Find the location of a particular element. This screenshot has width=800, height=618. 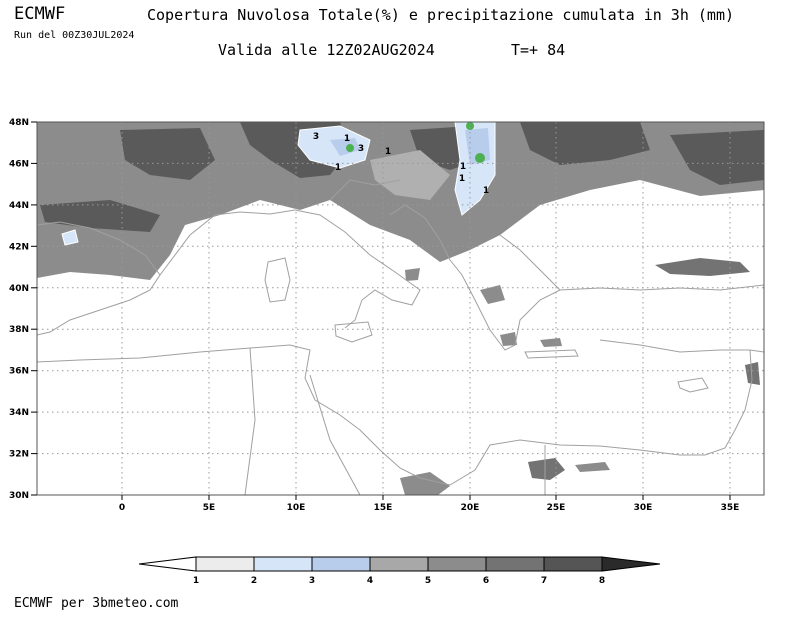

precip-area-iberia is located at coordinates (70, 237).